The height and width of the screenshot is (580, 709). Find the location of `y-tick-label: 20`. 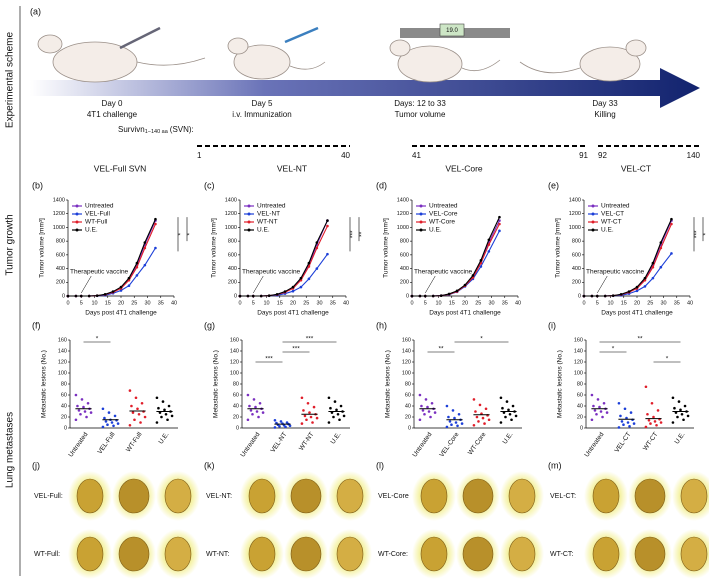

y-tick-label: 20 is located at coordinates (236, 417).